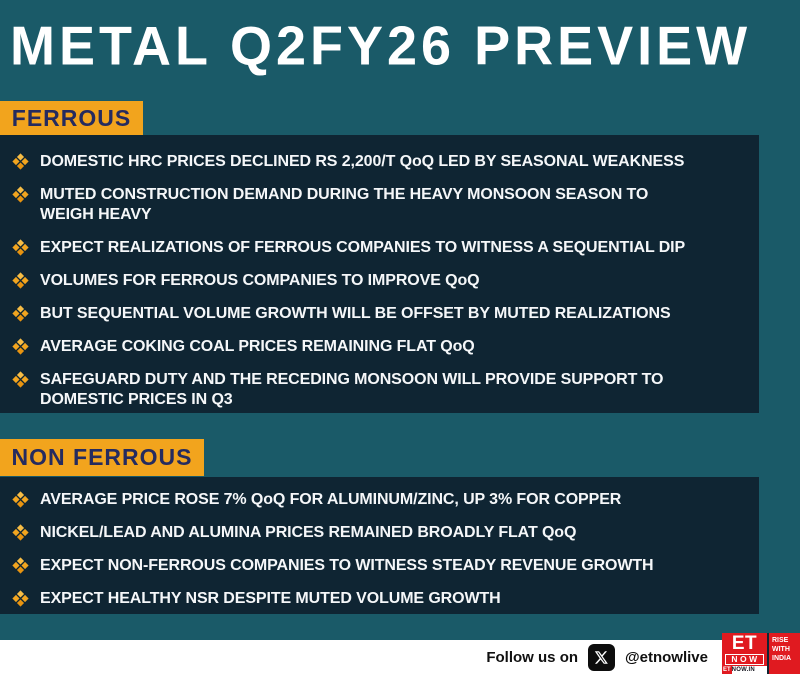 The height and width of the screenshot is (674, 800). Describe the element at coordinates (782, 658) in the screenshot. I see `tagline-line: INDIA` at that location.